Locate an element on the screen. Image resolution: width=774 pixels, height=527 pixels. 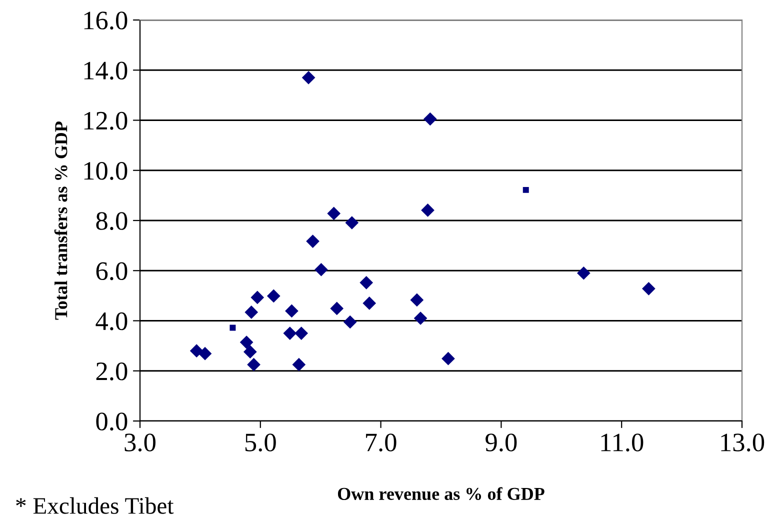
y-tick-label: 4.0 is located at coordinates (112, 321).